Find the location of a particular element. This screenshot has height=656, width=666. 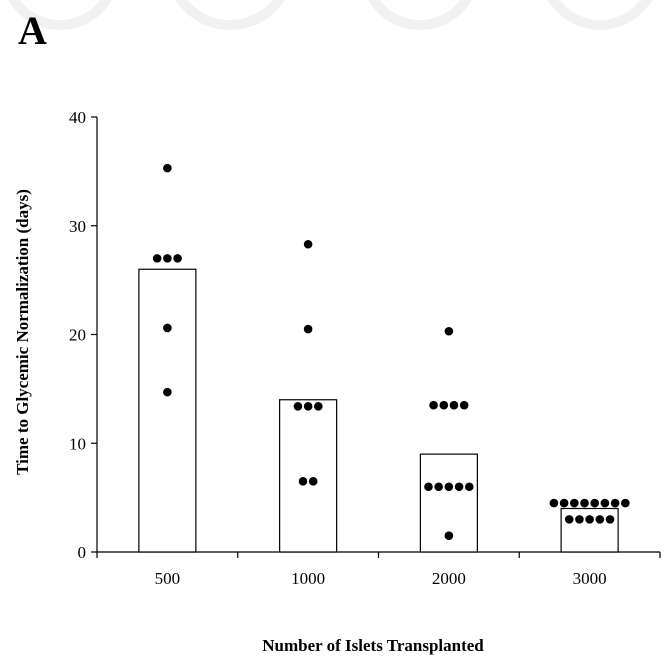

x-axis-title: Number of Islets Transplanted is located at coordinates (373, 645).